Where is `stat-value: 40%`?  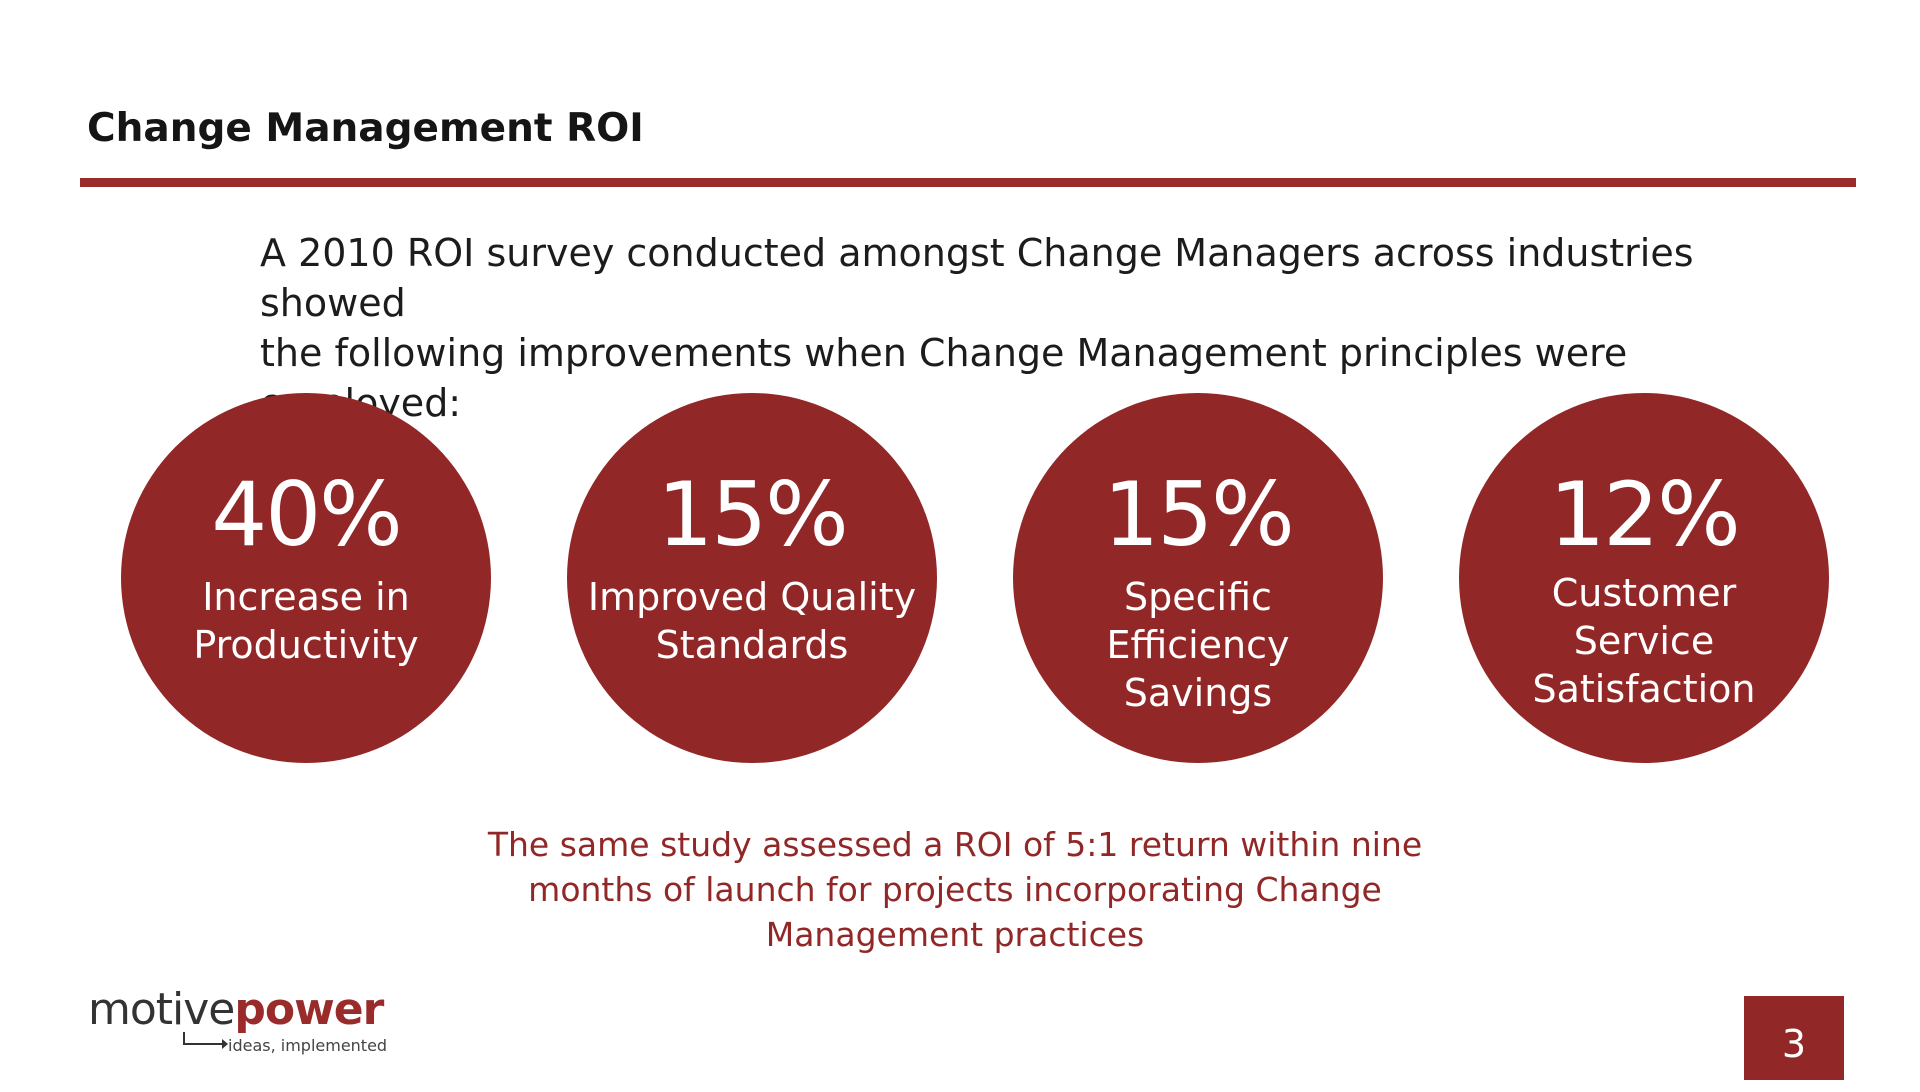 stat-value: 40% is located at coordinates (307, 514).